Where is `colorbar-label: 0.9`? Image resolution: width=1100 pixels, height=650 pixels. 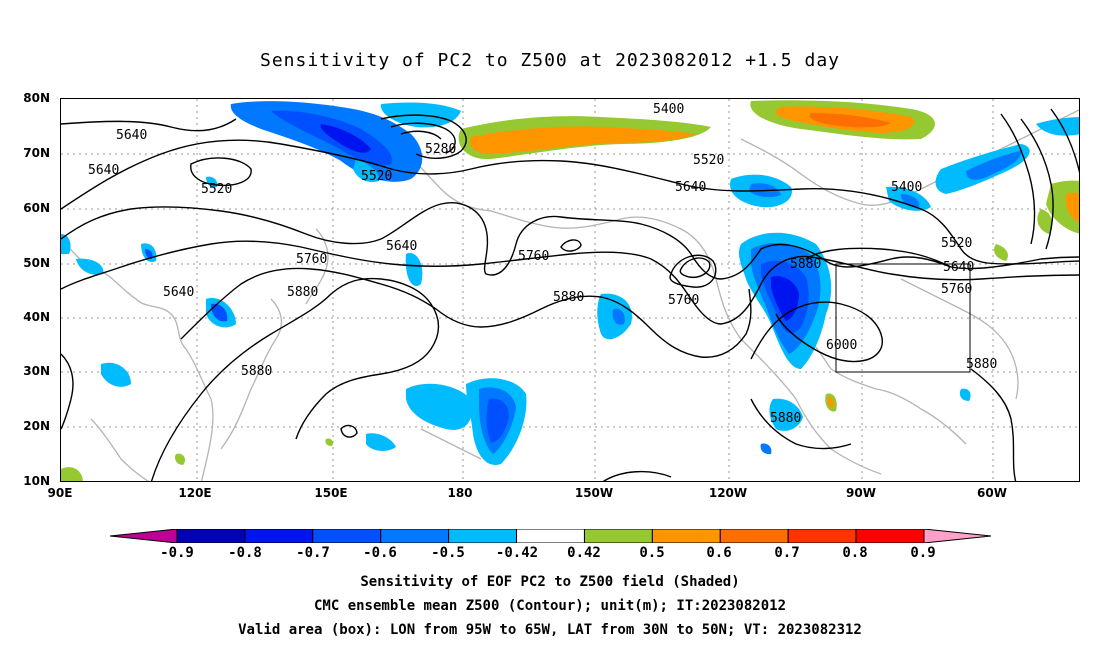 colorbar-label: 0.9 is located at coordinates (923, 553).